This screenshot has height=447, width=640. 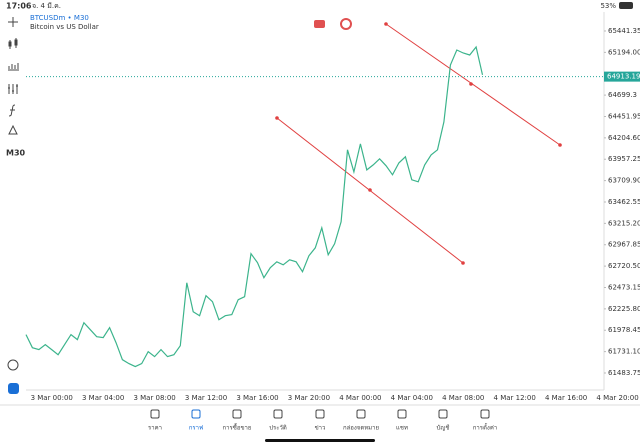 What do you see at coordinates (196, 428) in the screenshot?
I see `nav-label: กราฟ` at bounding box center [196, 428].